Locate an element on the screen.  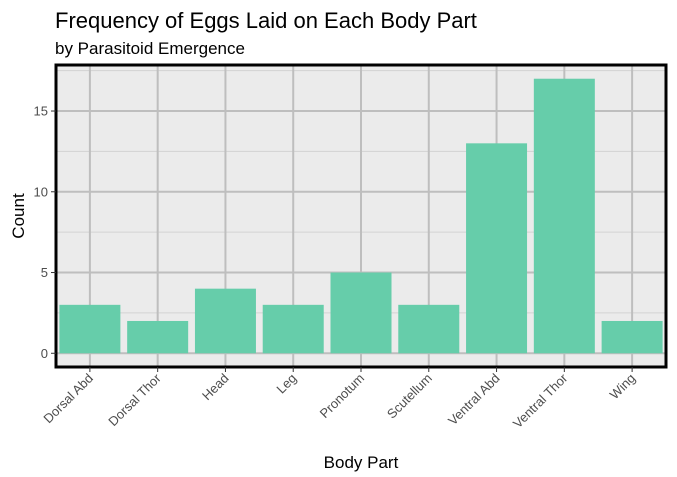
chart-title: Frequency of Eggs Laid on Each Body Part is located at coordinates (266, 20).